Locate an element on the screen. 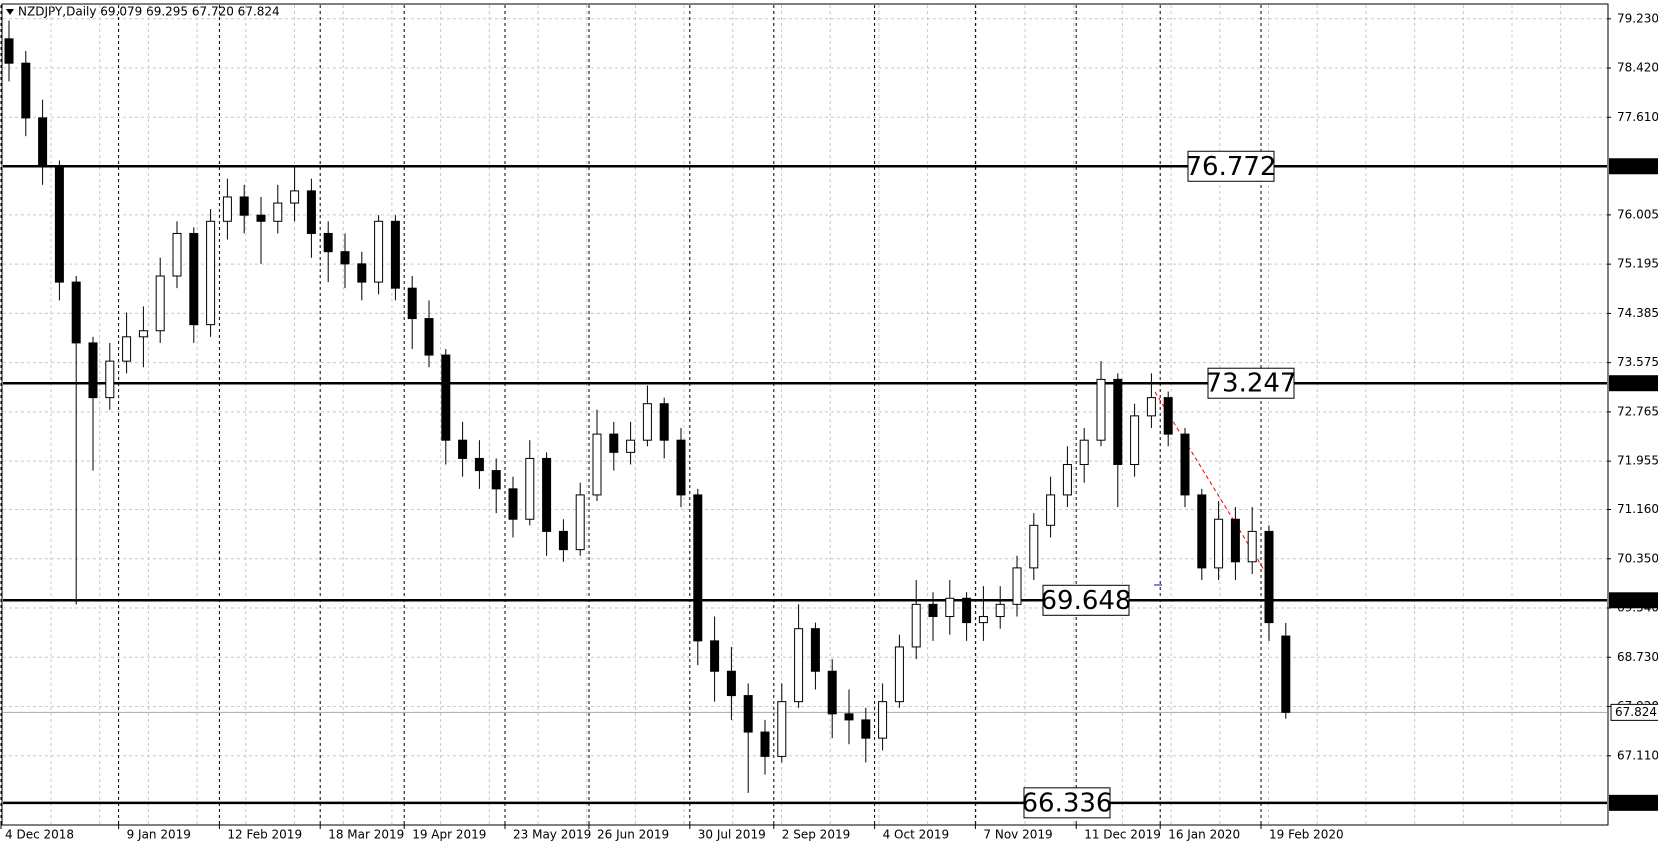 This screenshot has width=1658, height=846. y-tick-label: 70.350 is located at coordinates (1637, 558).